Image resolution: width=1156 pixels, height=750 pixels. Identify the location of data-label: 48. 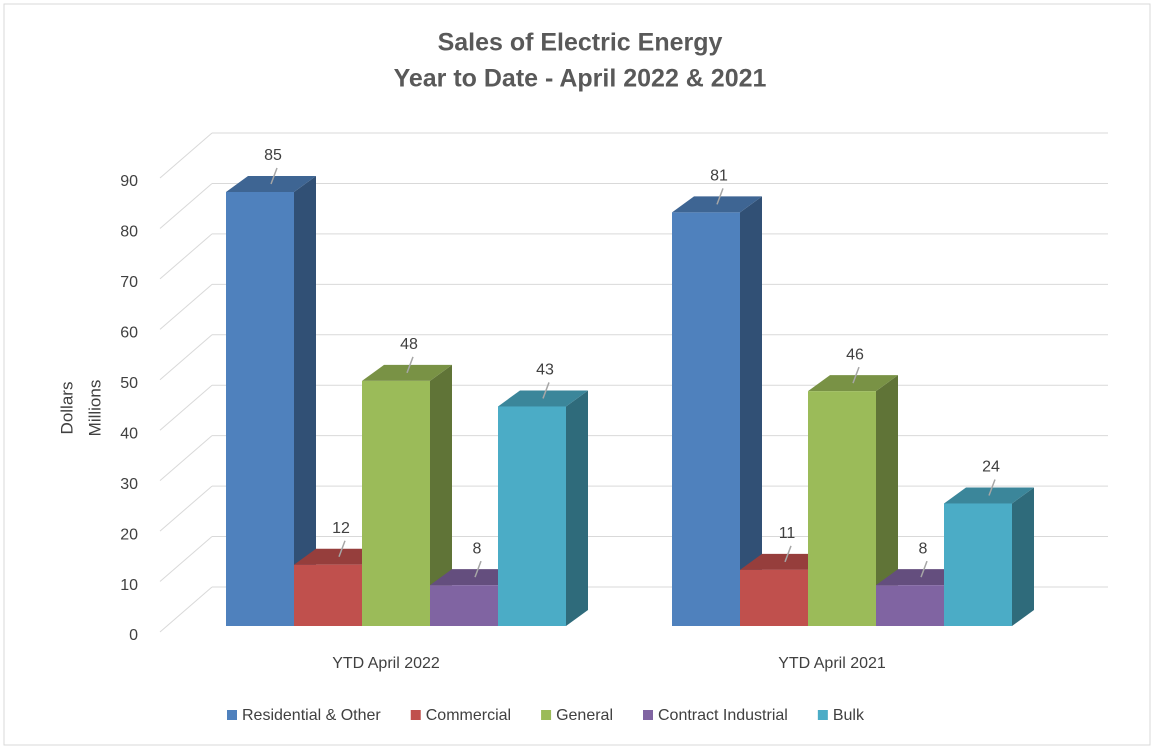
(409, 344).